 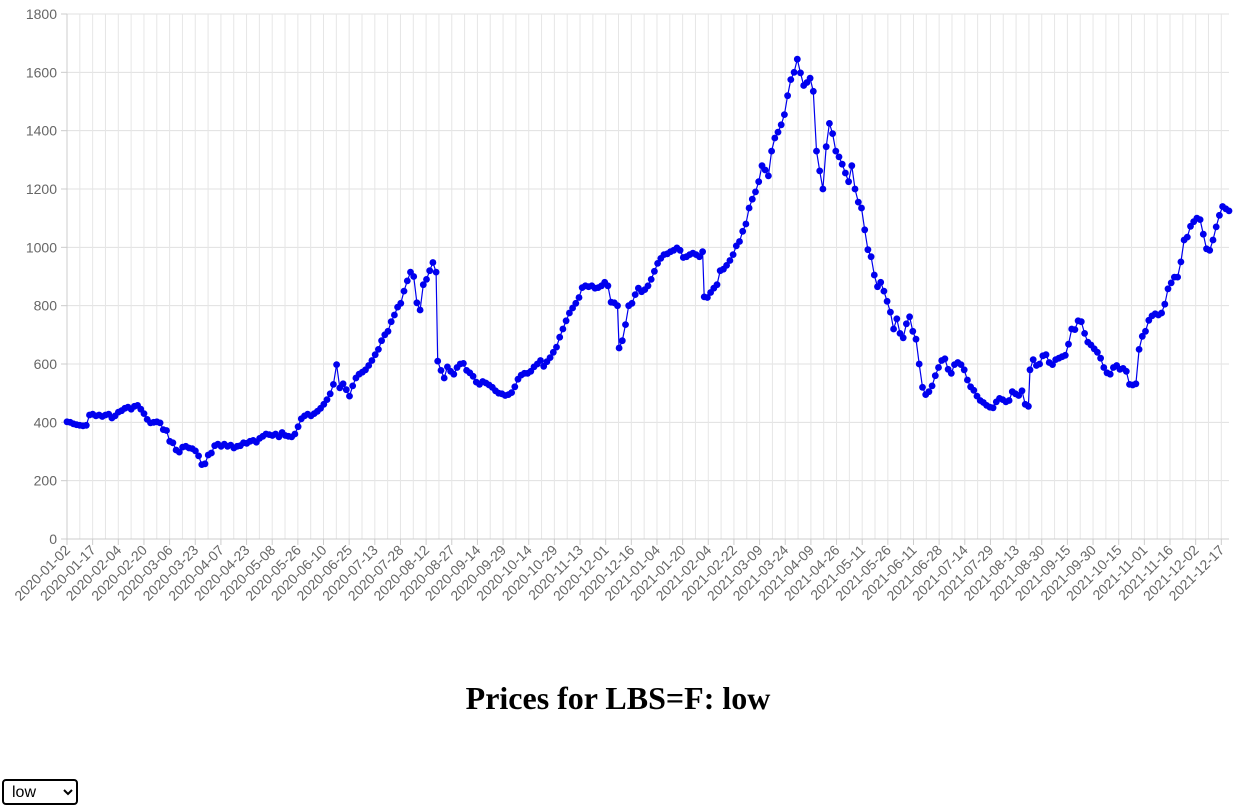 I want to click on y-tick-label: 1800, so click(x=41, y=14).